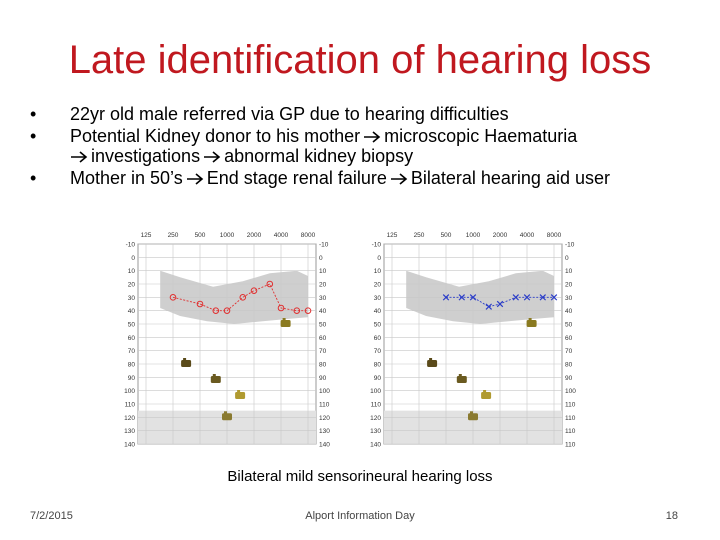 The image size is (720, 540). I want to click on db-tick-label-right: 70, so click(569, 351).